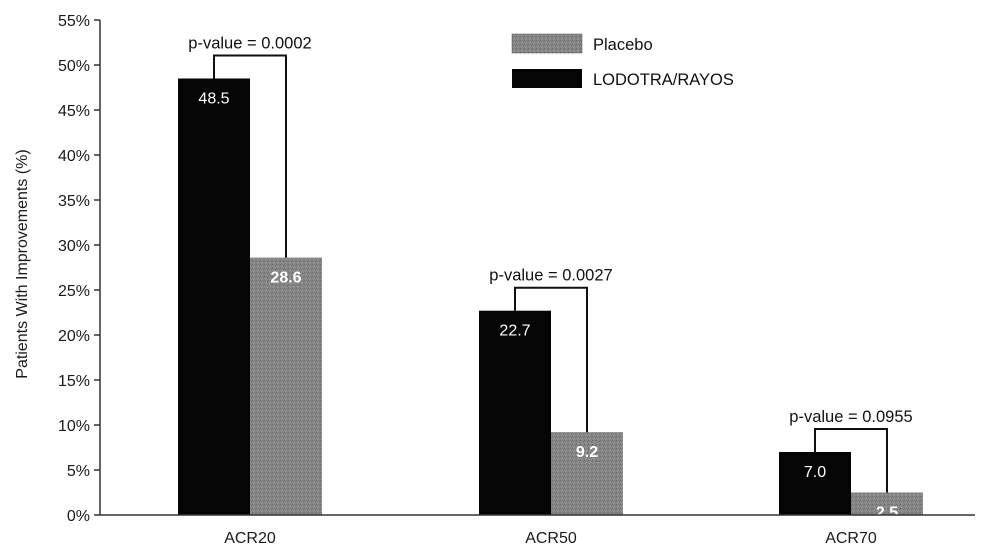 The height and width of the screenshot is (548, 985). Describe the element at coordinates (887, 503) in the screenshot. I see `bar-placebo-acr70` at that location.